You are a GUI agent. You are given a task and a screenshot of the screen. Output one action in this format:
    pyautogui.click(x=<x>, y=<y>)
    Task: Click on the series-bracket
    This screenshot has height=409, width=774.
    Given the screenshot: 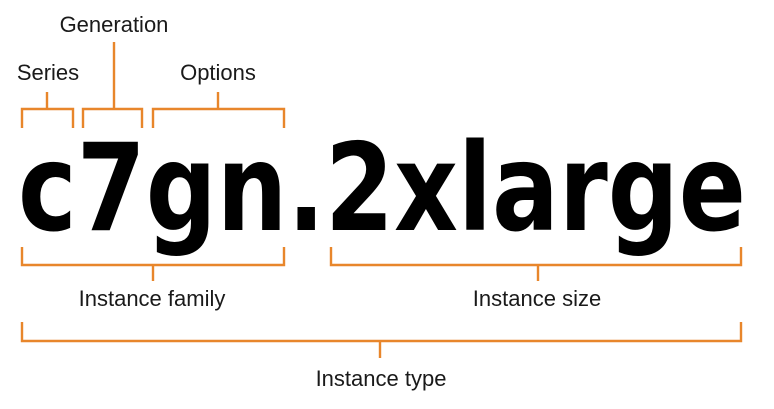 What is the action you would take?
    pyautogui.click(x=47, y=110)
    